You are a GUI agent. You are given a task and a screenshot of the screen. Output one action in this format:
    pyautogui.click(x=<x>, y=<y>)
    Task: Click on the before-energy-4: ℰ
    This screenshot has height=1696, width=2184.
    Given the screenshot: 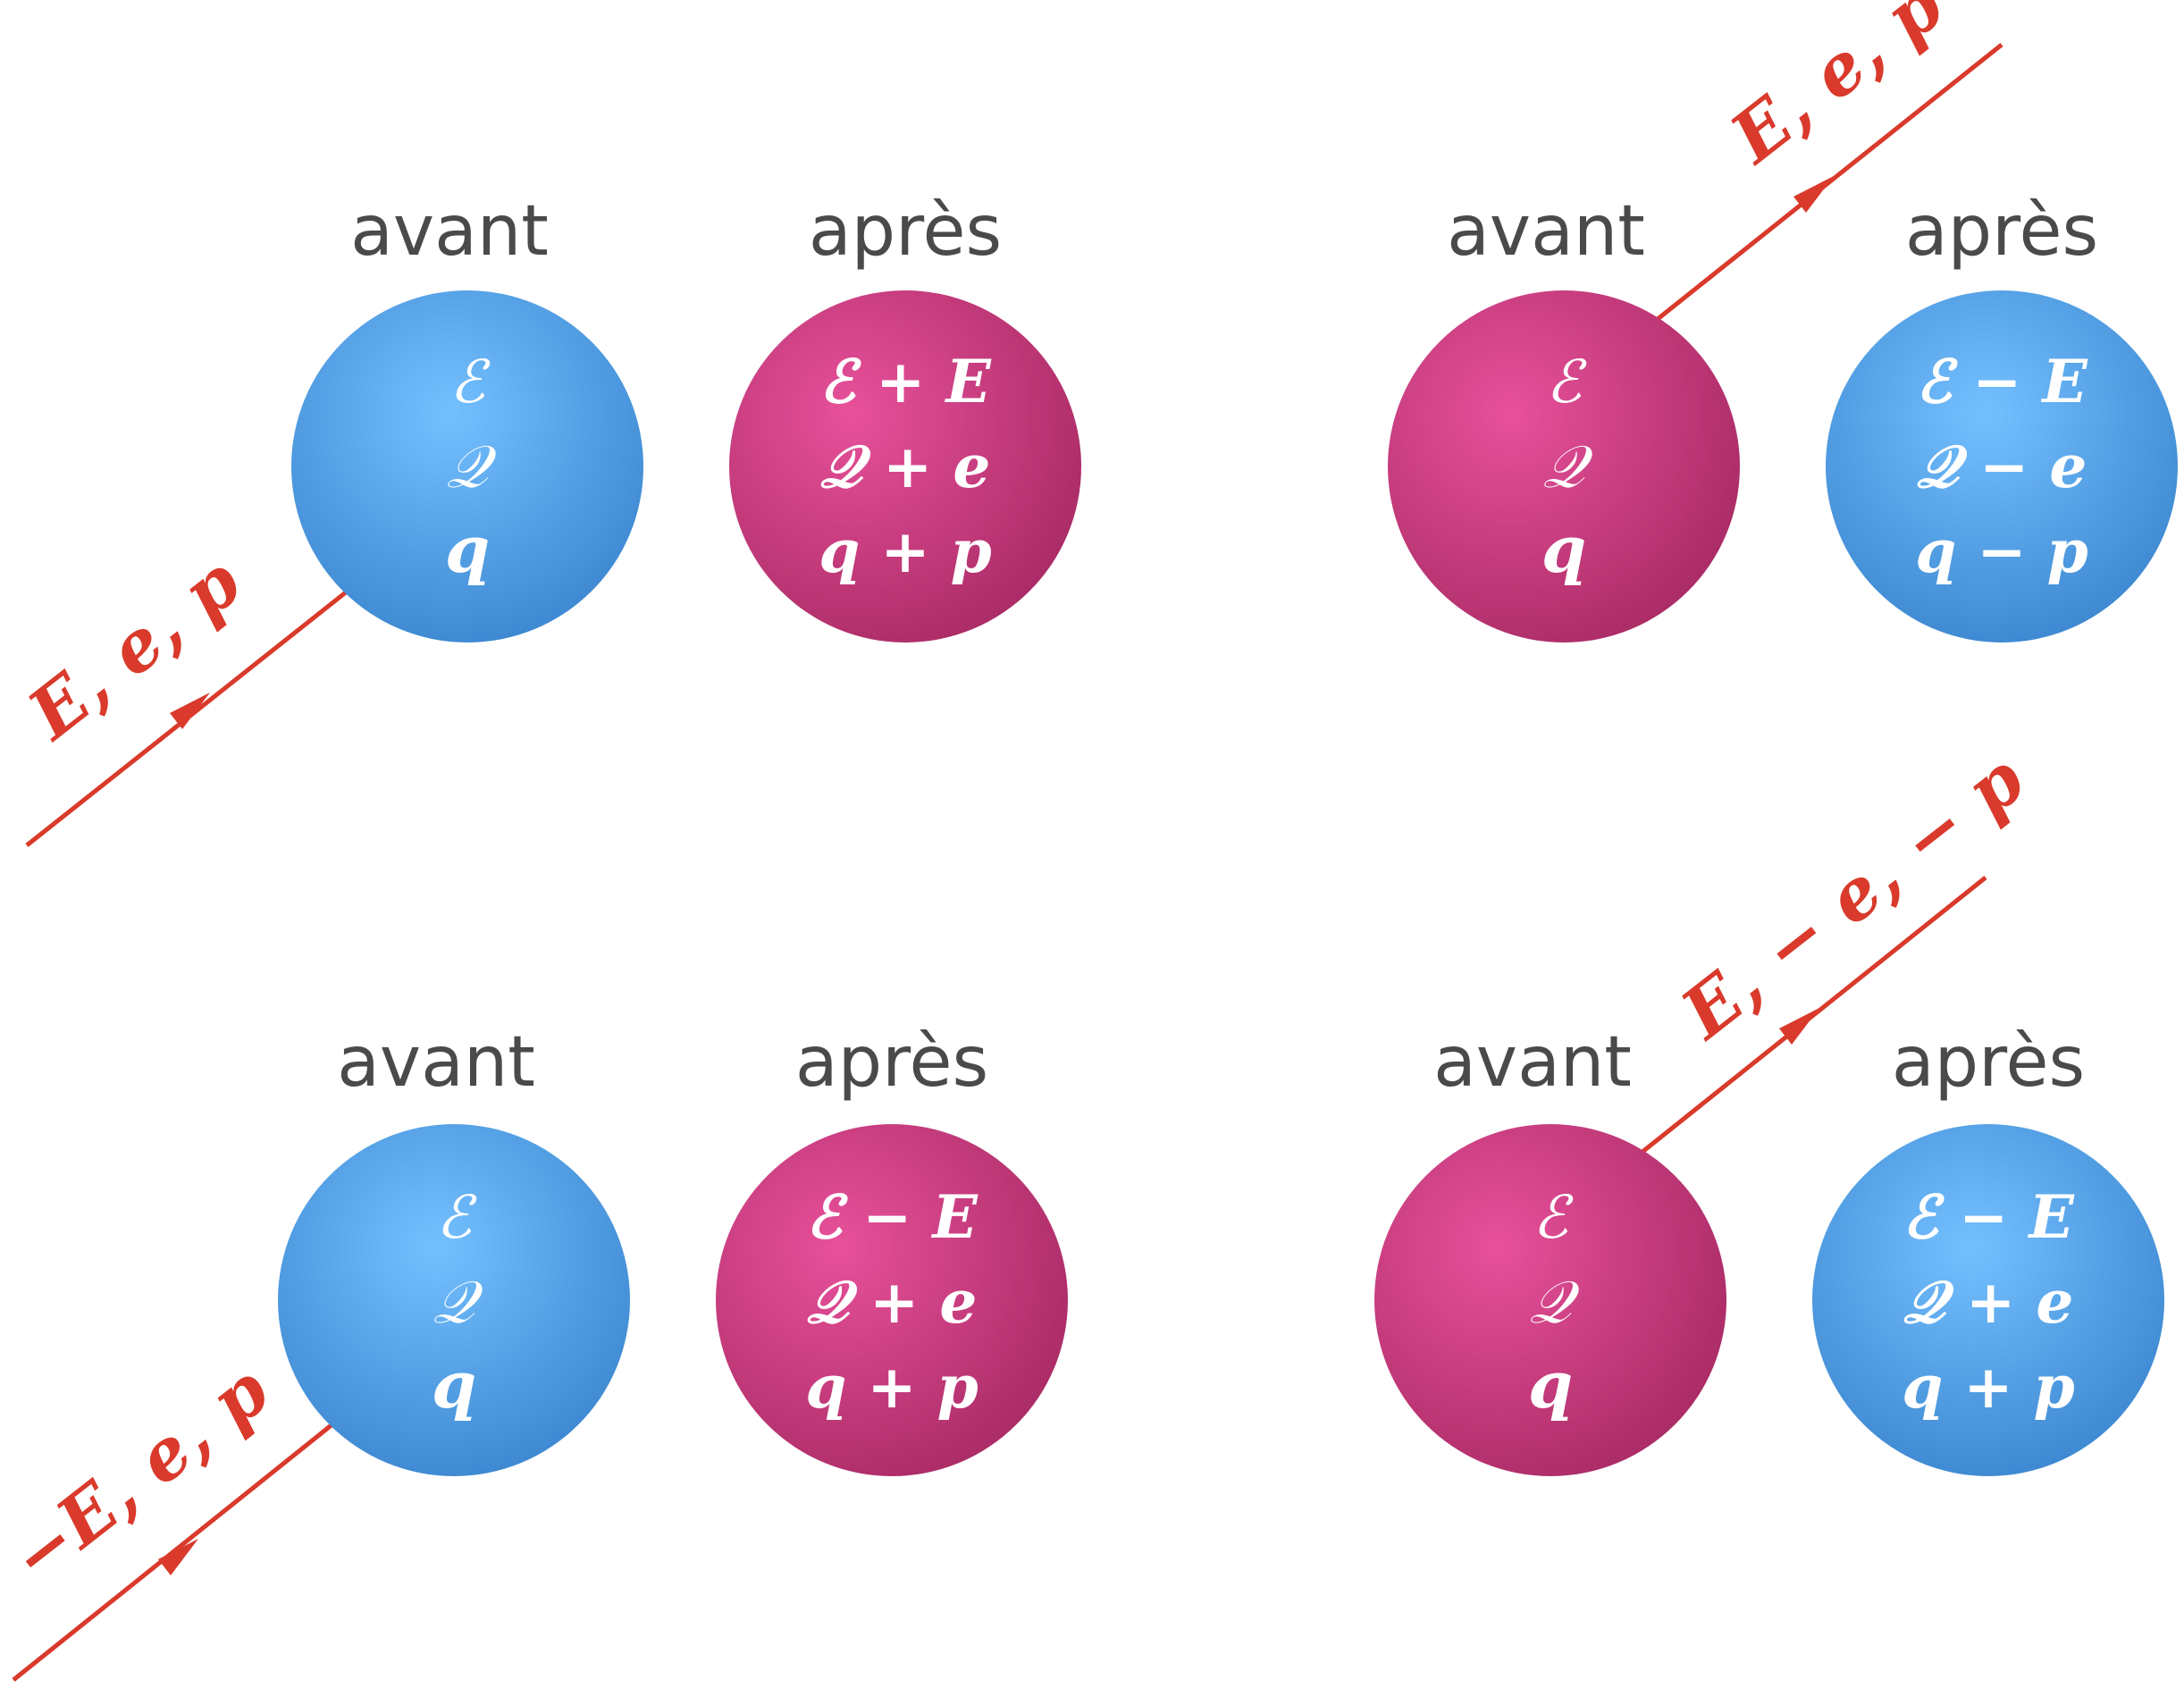 What is the action you would take?
    pyautogui.click(x=1553, y=1217)
    